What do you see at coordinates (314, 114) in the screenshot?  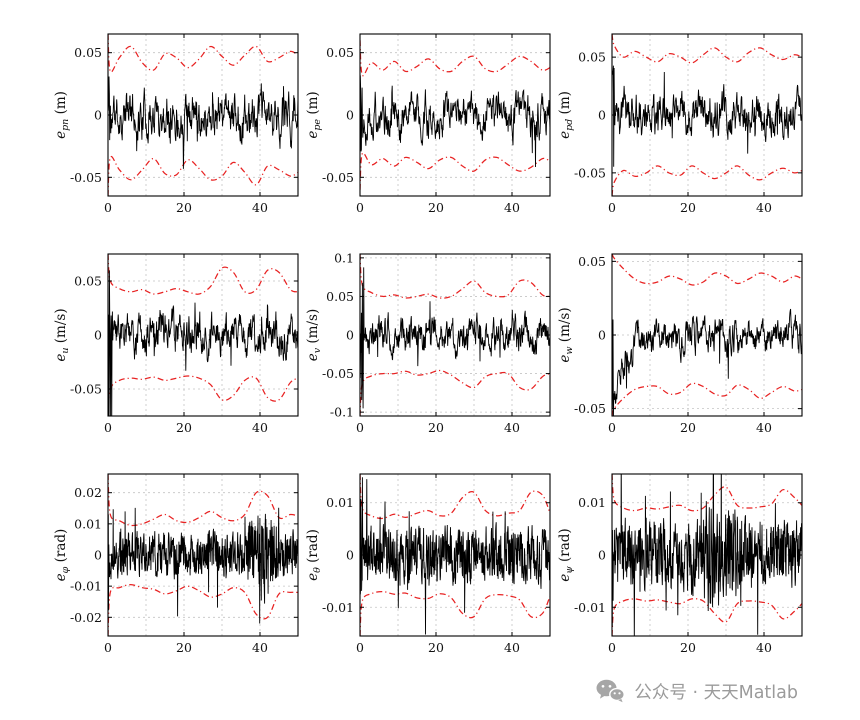 I see `y-axis-label: epe (m)` at bounding box center [314, 114].